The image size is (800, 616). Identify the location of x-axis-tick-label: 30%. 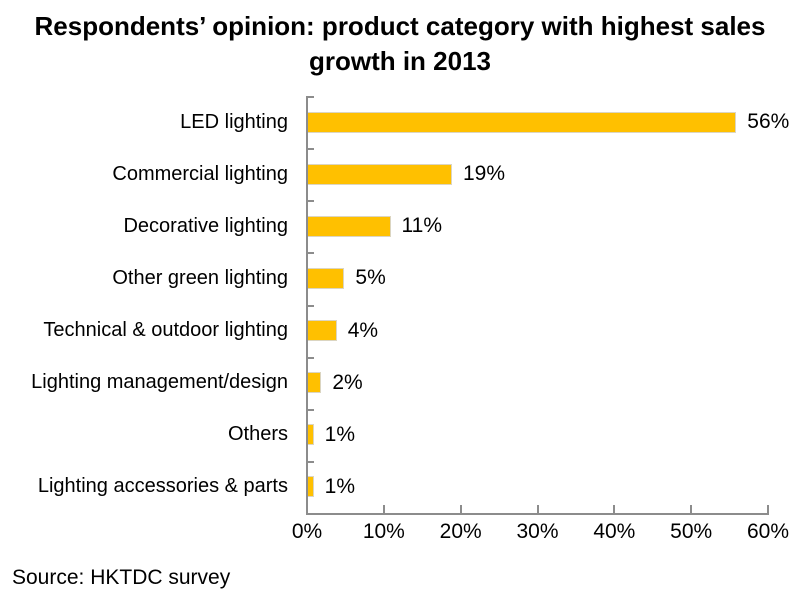
(537, 531).